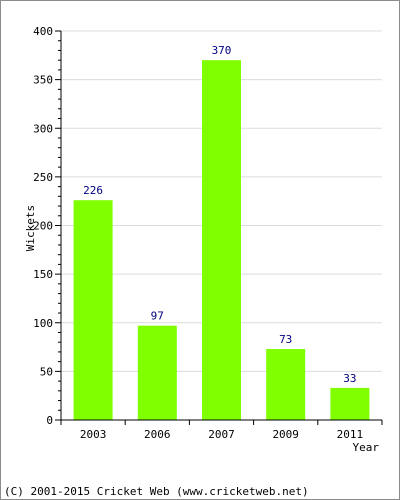 The image size is (400, 500). Describe the element at coordinates (93, 190) in the screenshot. I see `data-label: 226` at that location.